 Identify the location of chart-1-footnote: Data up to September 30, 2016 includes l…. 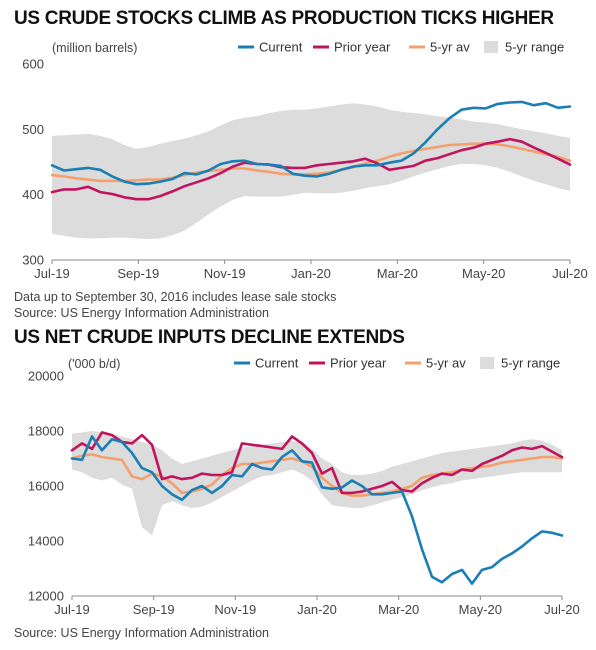
(175, 297).